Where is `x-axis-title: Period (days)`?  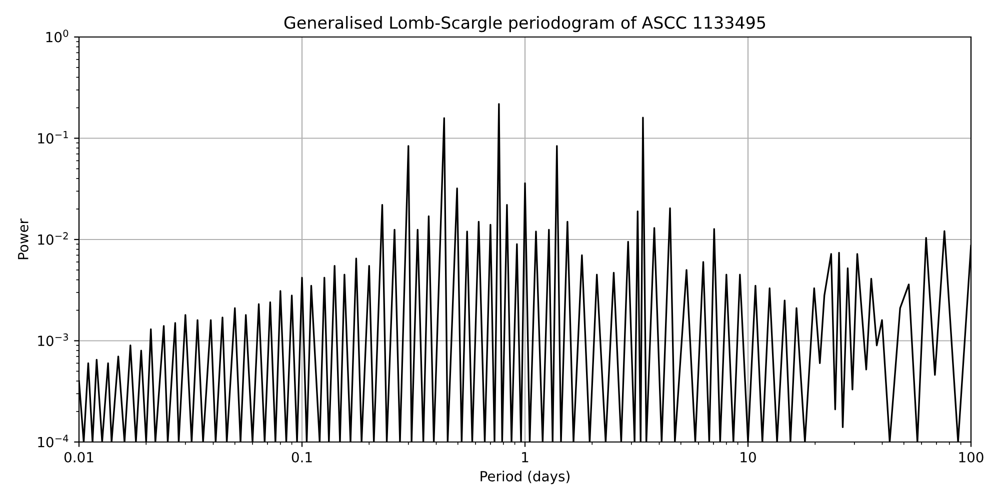 x-axis-title: Period (days) is located at coordinates (525, 477).